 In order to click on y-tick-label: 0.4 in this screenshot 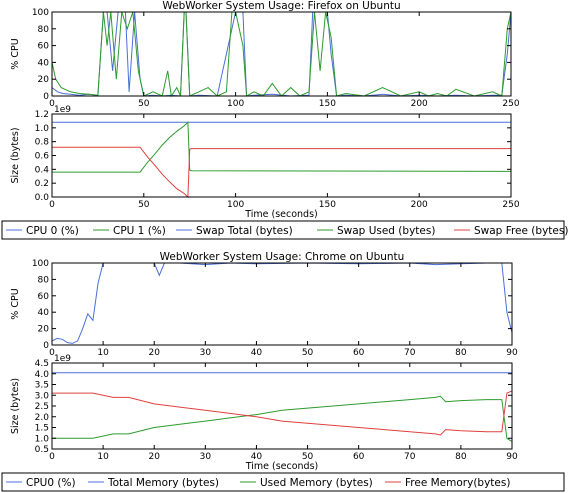, I will do `click(42, 170)`.